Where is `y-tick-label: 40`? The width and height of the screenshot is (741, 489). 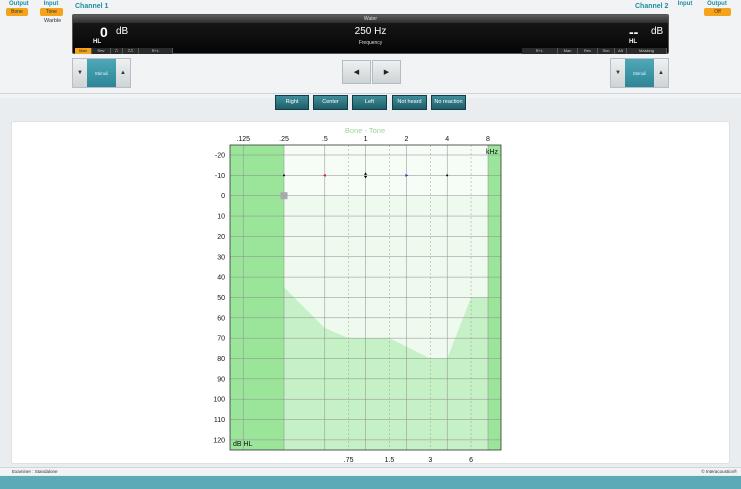 y-tick-label: 40 is located at coordinates (221, 278).